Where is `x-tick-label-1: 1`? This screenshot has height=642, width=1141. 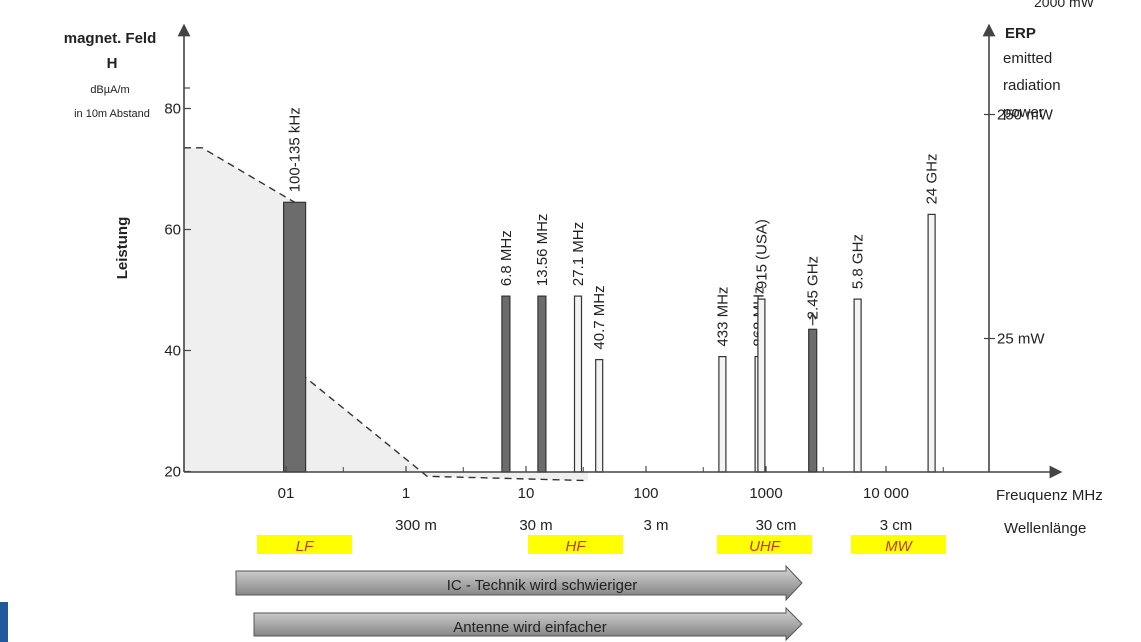 x-tick-label-1: 1 is located at coordinates (406, 493).